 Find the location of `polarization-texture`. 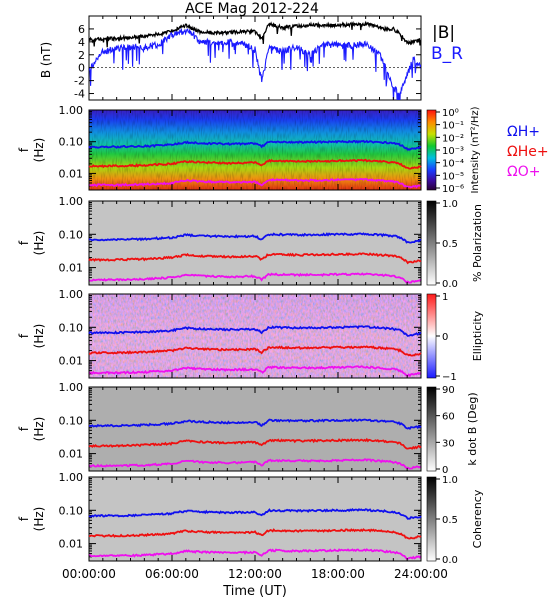

polarization-texture is located at coordinates (255, 243).